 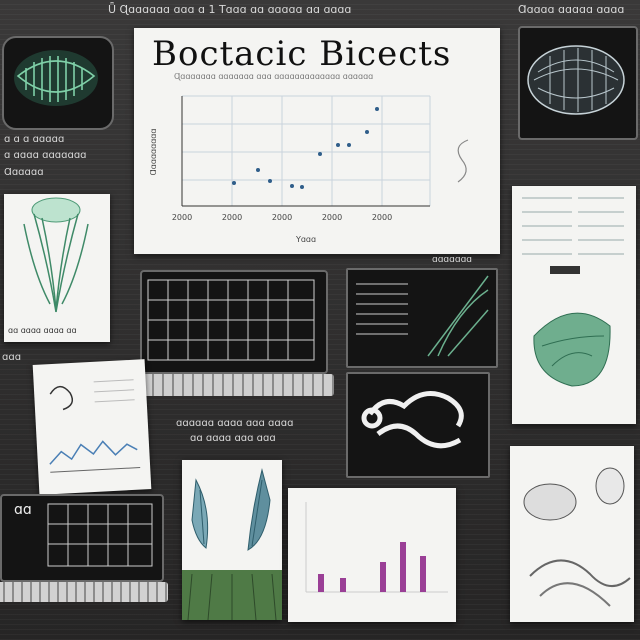 What do you see at coordinates (100, 535) in the screenshot?
I see `laptop-grid-icon` at bounding box center [100, 535].